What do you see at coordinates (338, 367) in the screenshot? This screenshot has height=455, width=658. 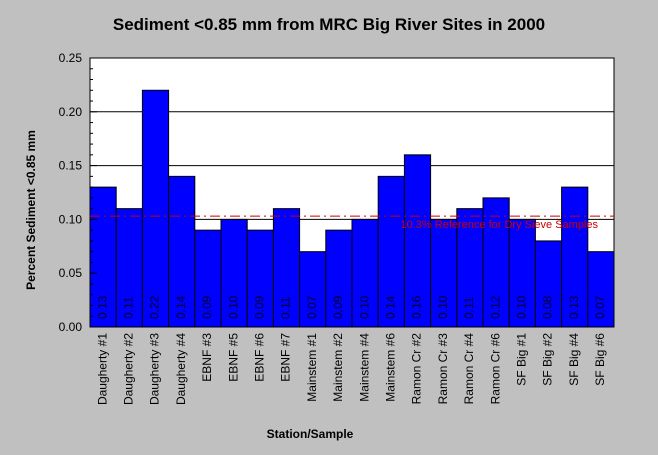 I see `x-tick-label: Mainstem #2` at bounding box center [338, 367].